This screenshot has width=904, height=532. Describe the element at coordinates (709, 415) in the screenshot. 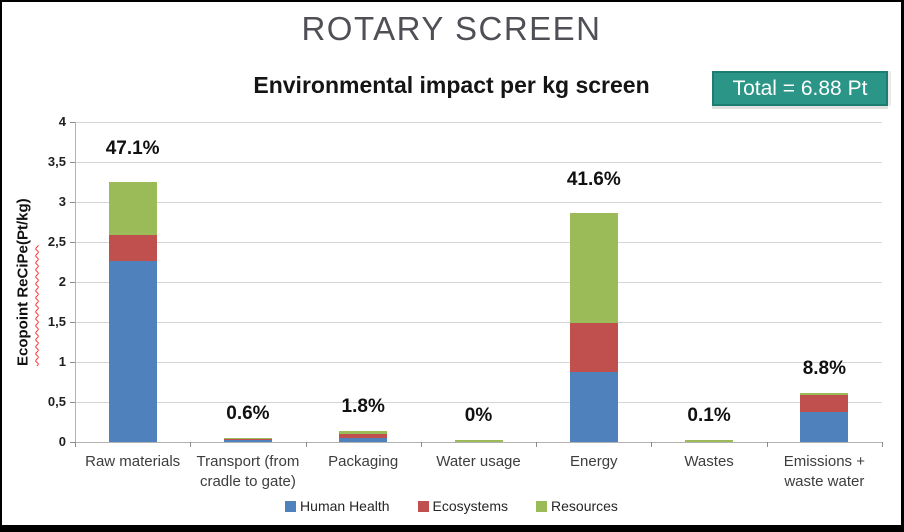

I see `percent-label: 0.1%` at that location.